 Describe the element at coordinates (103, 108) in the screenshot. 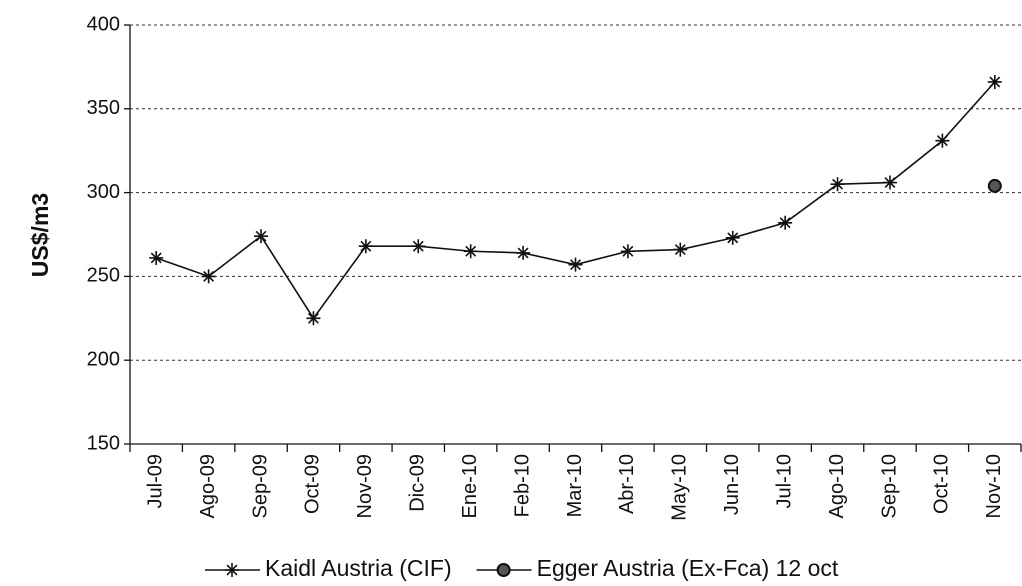

I see `y-tick-label: 350` at that location.